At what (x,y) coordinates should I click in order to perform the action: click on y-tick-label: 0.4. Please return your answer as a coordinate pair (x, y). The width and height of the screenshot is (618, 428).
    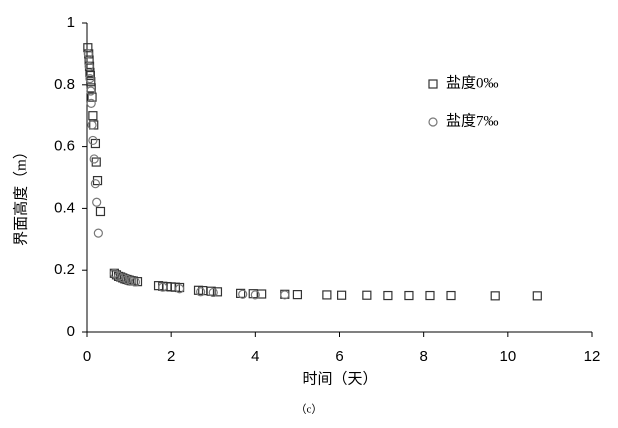
    Looking at the image, I should click on (64, 207).